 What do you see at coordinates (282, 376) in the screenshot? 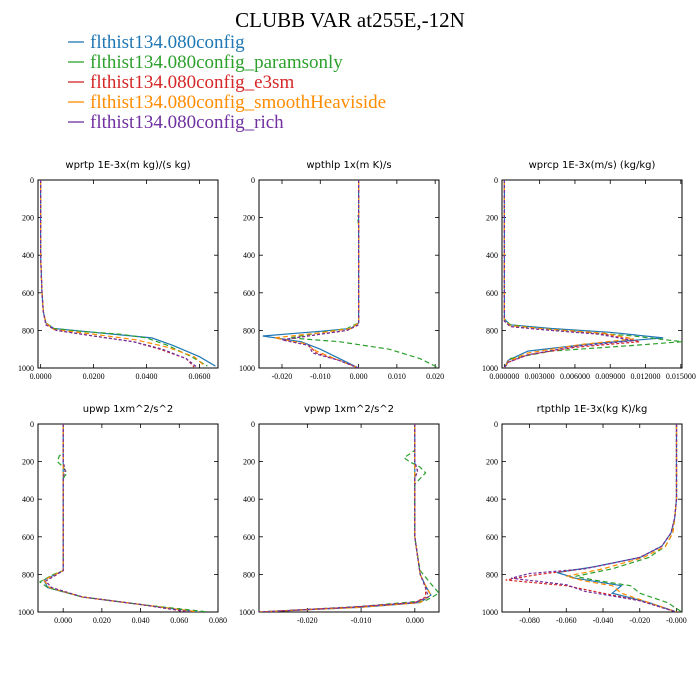
I see `panel-2-xtick-label-0: -0.020` at bounding box center [282, 376].